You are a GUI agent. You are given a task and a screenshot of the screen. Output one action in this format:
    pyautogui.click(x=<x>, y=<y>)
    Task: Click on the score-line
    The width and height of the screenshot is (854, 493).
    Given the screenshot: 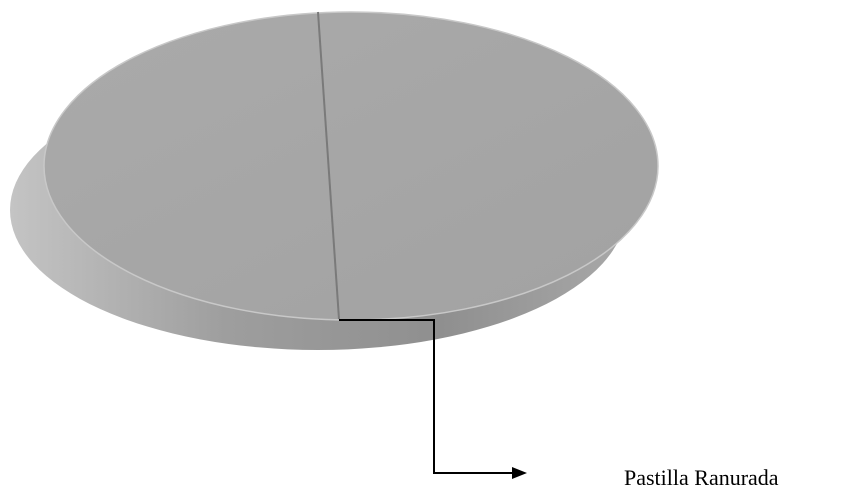 What is the action you would take?
    pyautogui.click(x=328, y=165)
    